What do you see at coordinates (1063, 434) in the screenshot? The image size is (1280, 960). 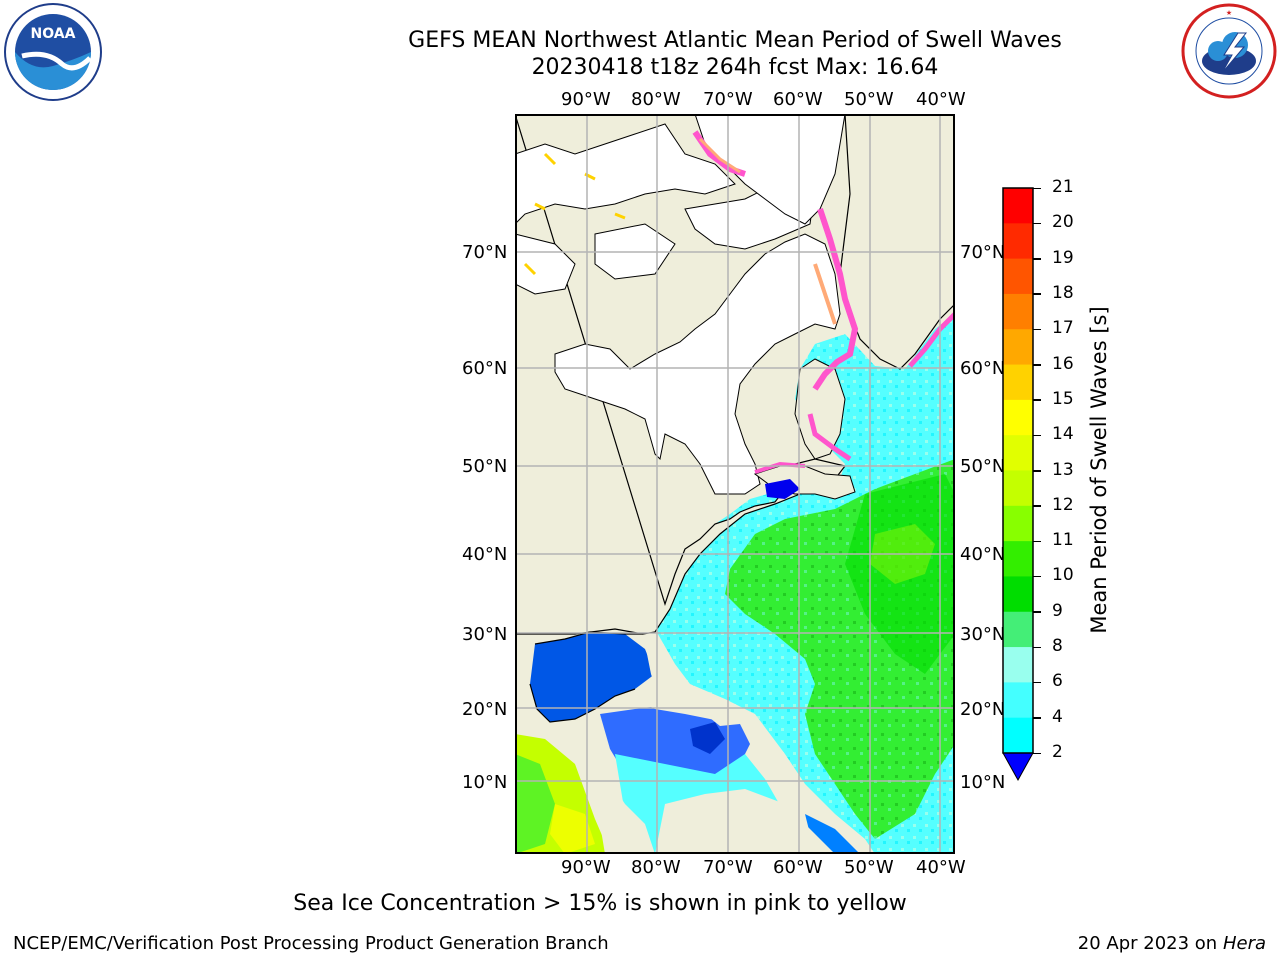 I see `colorbar-tick-label: 14` at bounding box center [1063, 434].